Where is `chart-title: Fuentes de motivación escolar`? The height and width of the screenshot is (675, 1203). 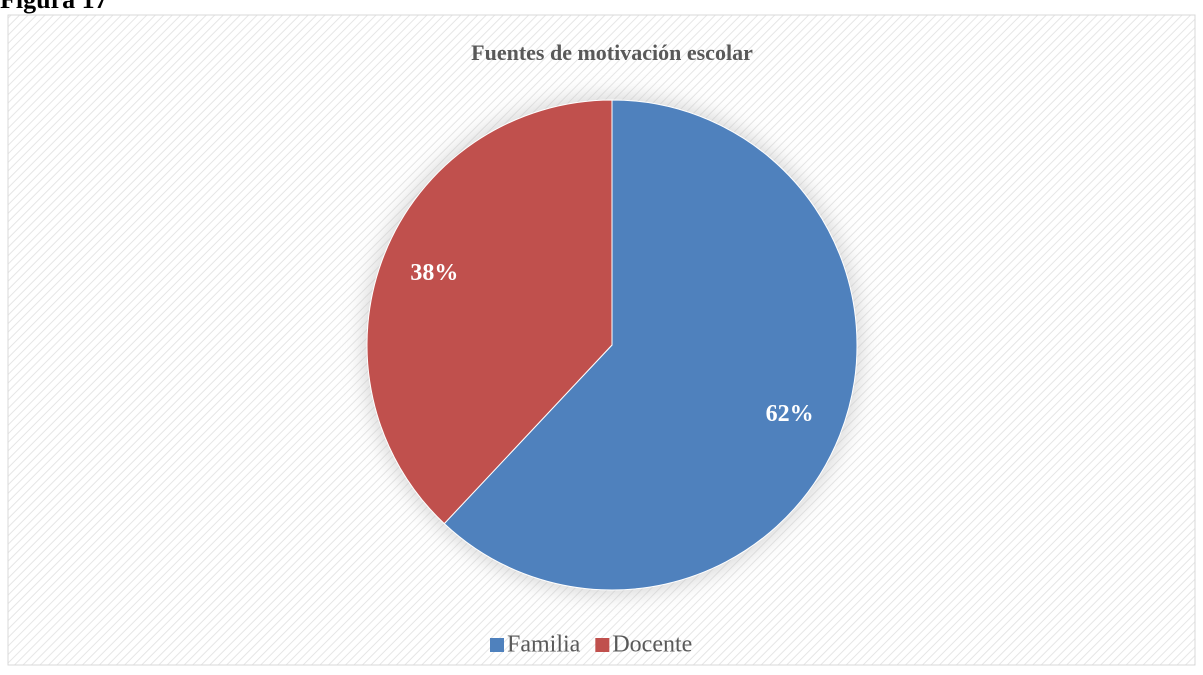 chart-title: Fuentes de motivación escolar is located at coordinates (612, 52).